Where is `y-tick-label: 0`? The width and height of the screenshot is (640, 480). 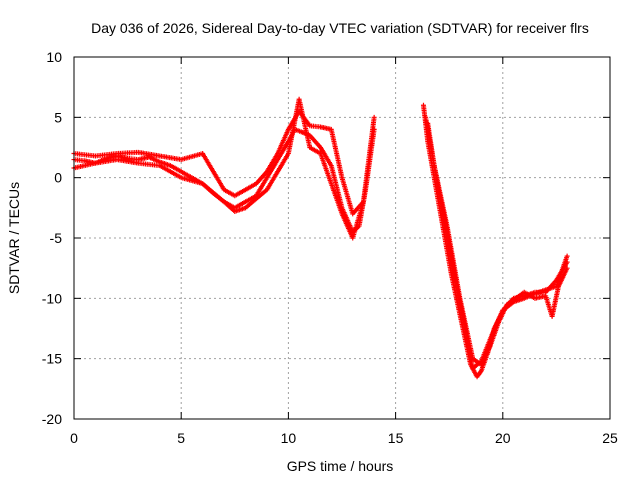 y-tick-label: 0 is located at coordinates (58, 178).